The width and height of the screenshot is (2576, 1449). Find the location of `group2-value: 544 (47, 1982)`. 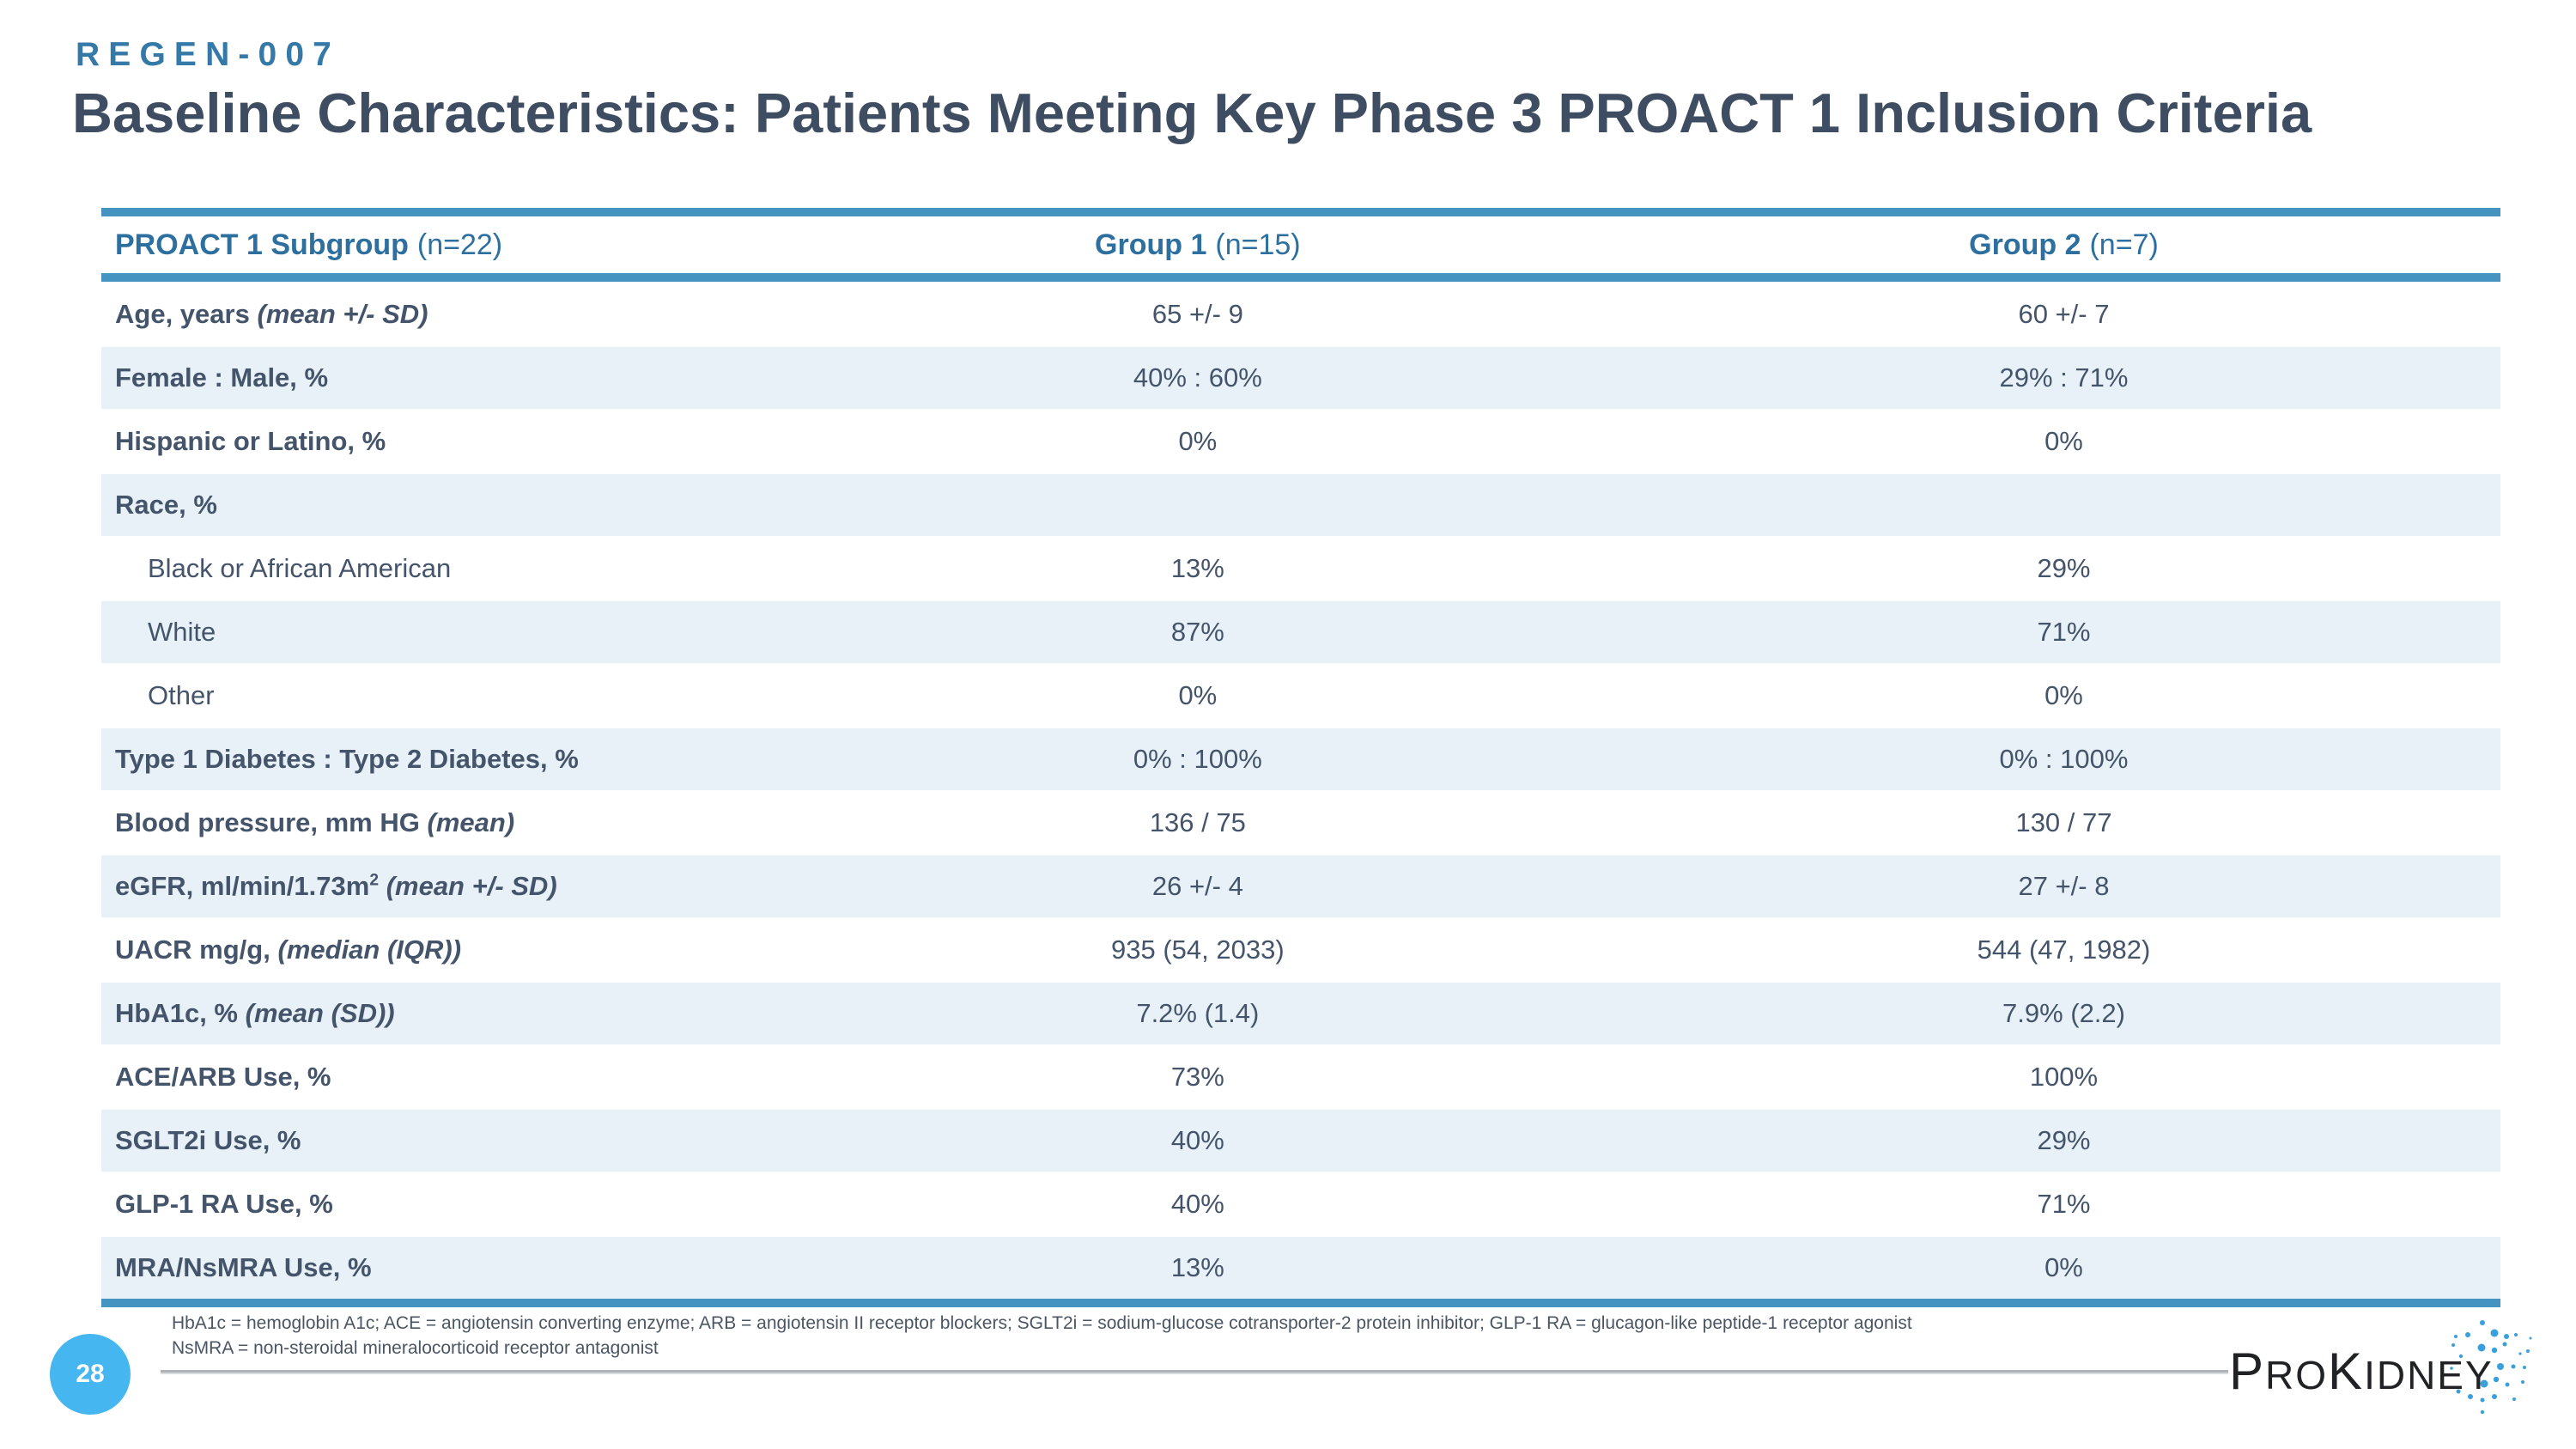

group2-value: 544 (47, 1982) is located at coordinates (2064, 950).